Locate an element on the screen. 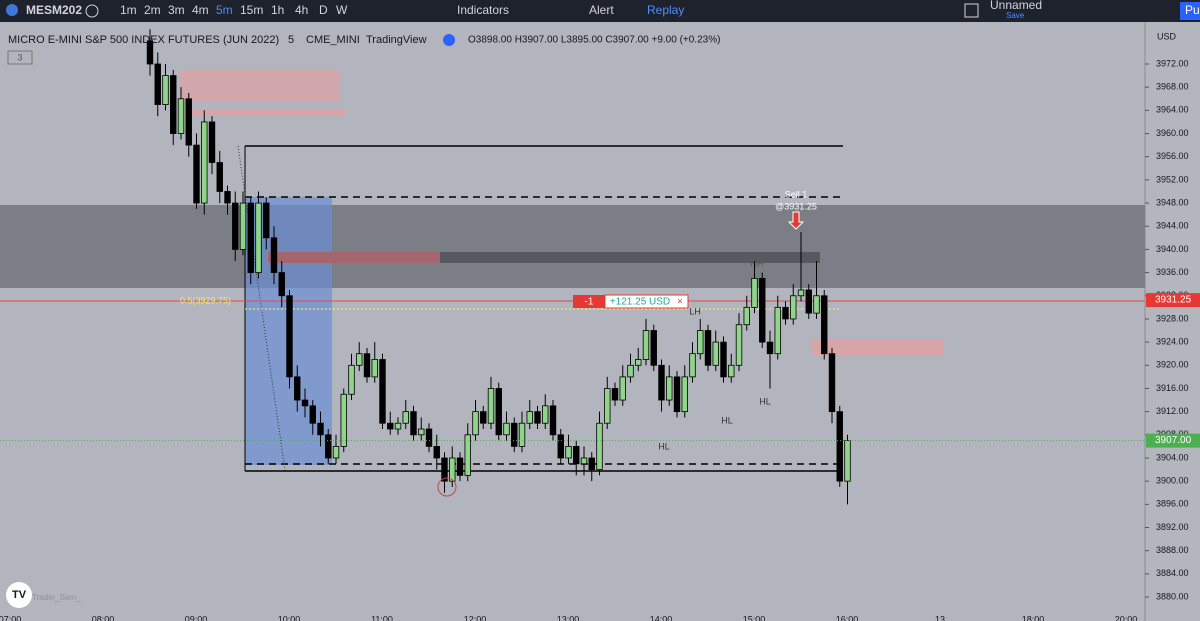 Image resolution: width=1200 pixels, height=621 pixels. price-label: 3907.00 is located at coordinates (1173, 440).